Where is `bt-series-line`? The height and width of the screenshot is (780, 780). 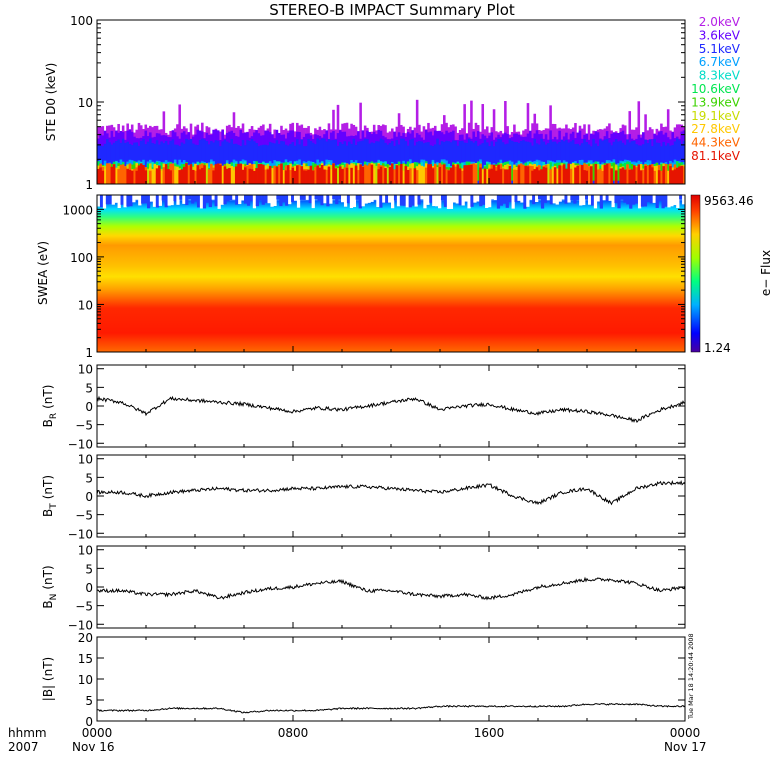
bt-series-line is located at coordinates (391, 493).